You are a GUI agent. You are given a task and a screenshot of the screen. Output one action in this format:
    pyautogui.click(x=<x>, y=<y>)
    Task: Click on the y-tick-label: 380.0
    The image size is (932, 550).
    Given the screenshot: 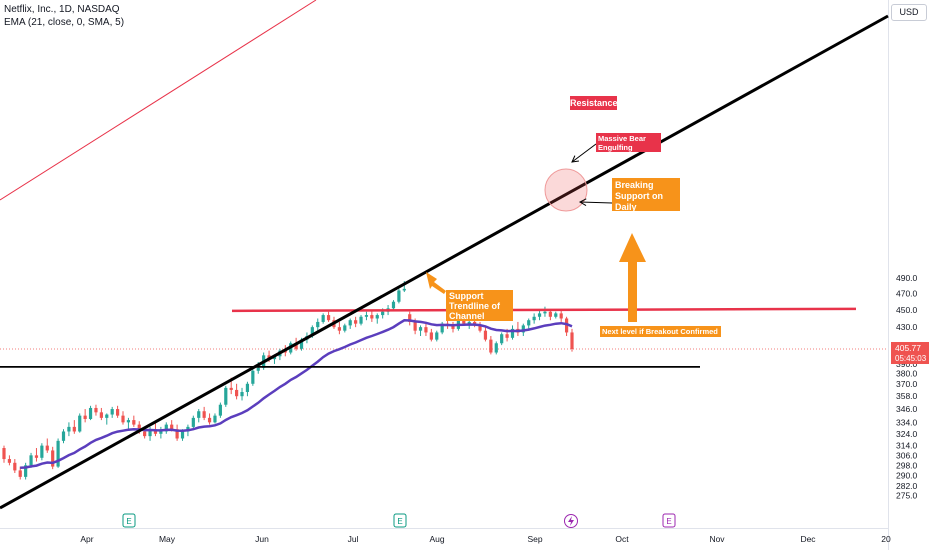 What is the action you would take?
    pyautogui.click(x=907, y=374)
    